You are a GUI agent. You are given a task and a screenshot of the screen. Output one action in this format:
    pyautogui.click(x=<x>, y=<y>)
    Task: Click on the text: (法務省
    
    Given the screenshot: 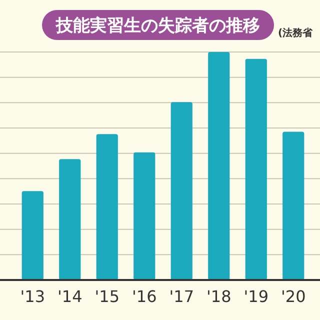 What is the action you would take?
    pyautogui.click(x=296, y=33)
    